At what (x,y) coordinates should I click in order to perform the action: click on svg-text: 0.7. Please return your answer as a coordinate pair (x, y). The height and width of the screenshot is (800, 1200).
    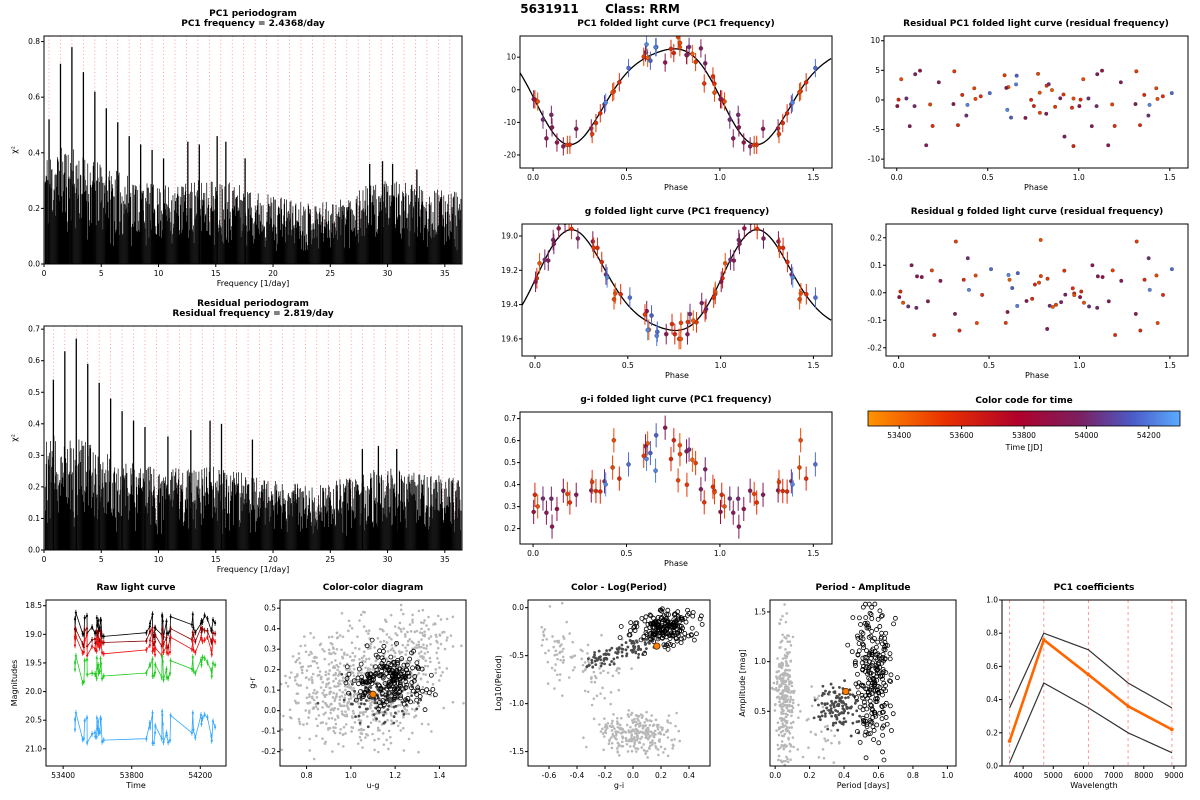
    Looking at the image, I should click on (34, 329).